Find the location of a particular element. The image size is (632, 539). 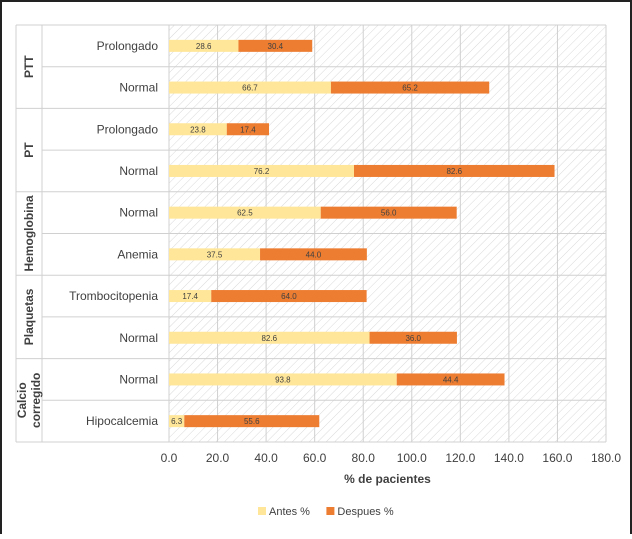

x-tick-label: 0.0 is located at coordinates (169, 458).